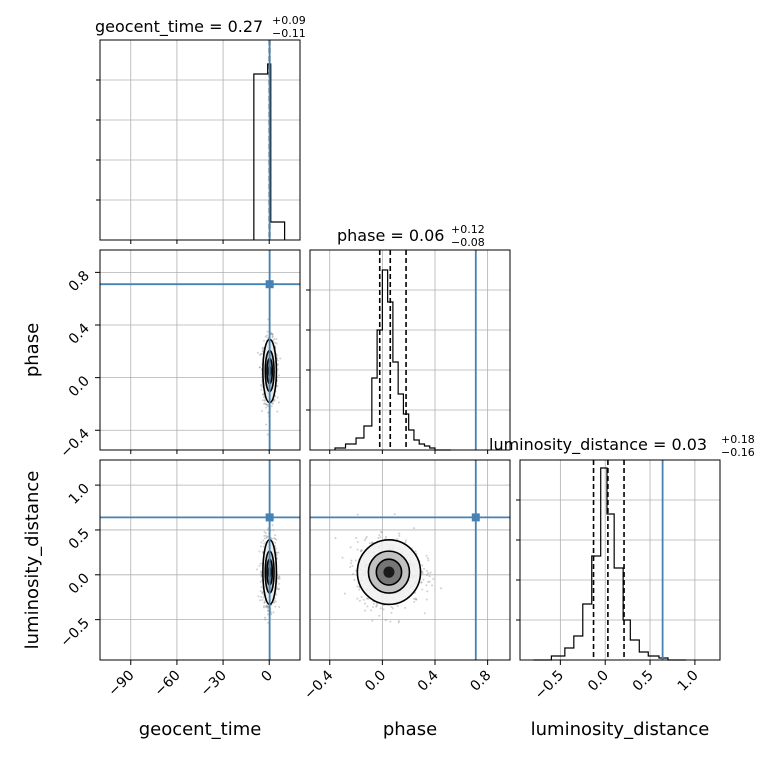 This screenshot has width=760, height=760. Describe the element at coordinates (269, 517) in the screenshot. I see `panel-geocent-time-vs-luminosity-distance-truth-marker` at that location.